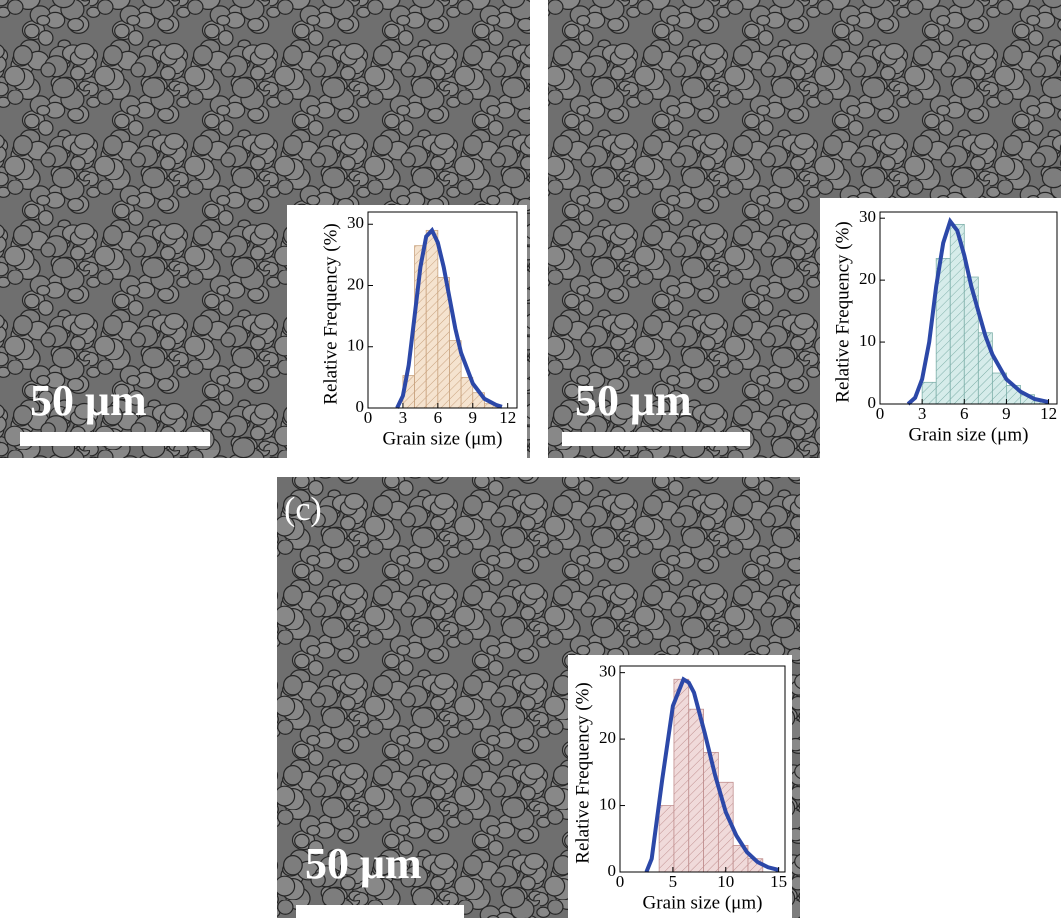  What do you see at coordinates (303, 509) in the screenshot?
I see `panel-label: (c)` at bounding box center [303, 509].